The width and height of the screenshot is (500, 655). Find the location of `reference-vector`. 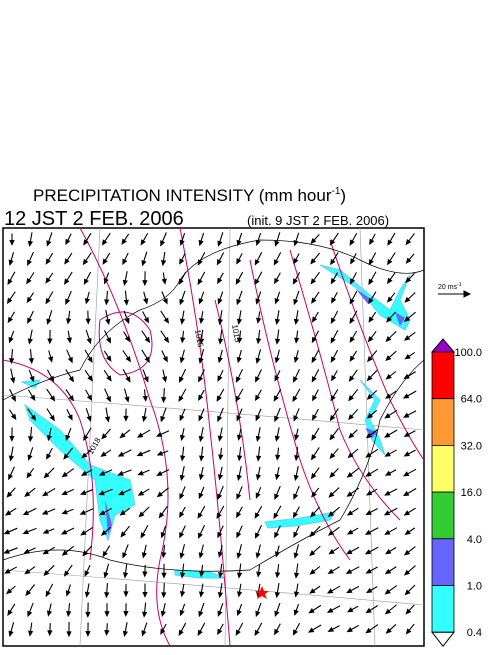

reference-vector is located at coordinates (454, 294).